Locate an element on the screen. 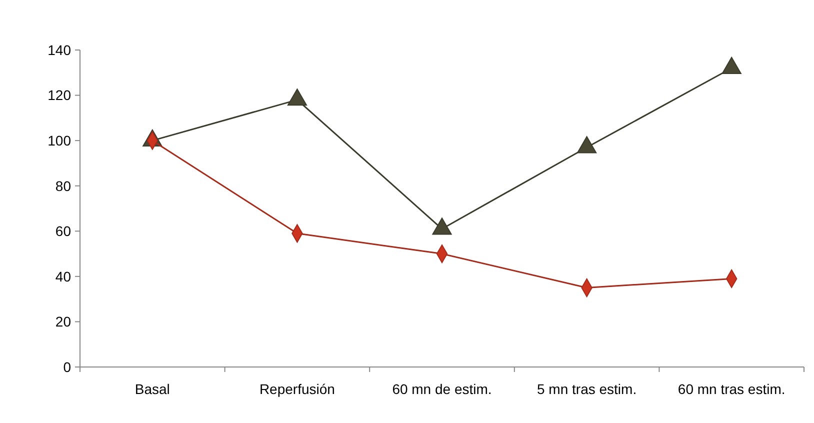 Image resolution: width=814 pixels, height=423 pixels. y-tick-label: 60 is located at coordinates (63, 231).